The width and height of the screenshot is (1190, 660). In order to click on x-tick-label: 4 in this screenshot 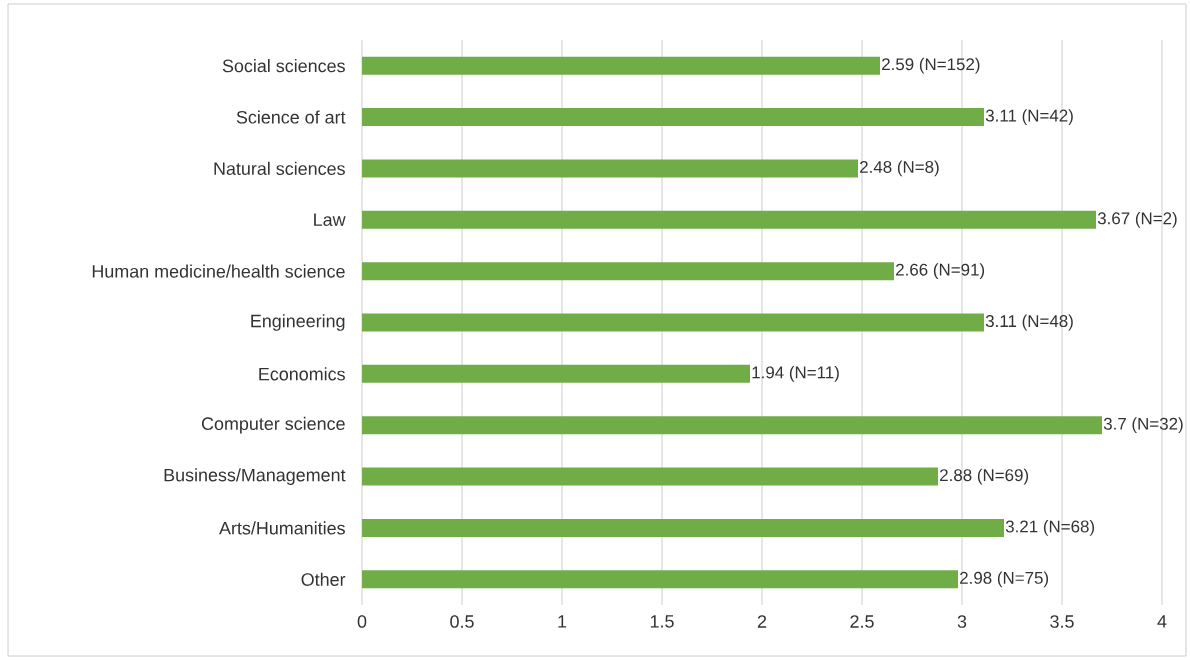, I will do `click(1162, 621)`.